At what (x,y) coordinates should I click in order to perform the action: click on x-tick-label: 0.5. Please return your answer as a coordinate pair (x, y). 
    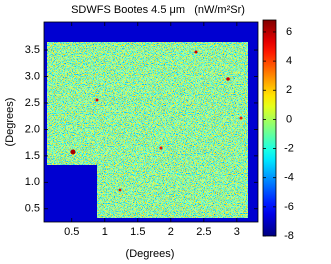
    Looking at the image, I should click on (71, 232).